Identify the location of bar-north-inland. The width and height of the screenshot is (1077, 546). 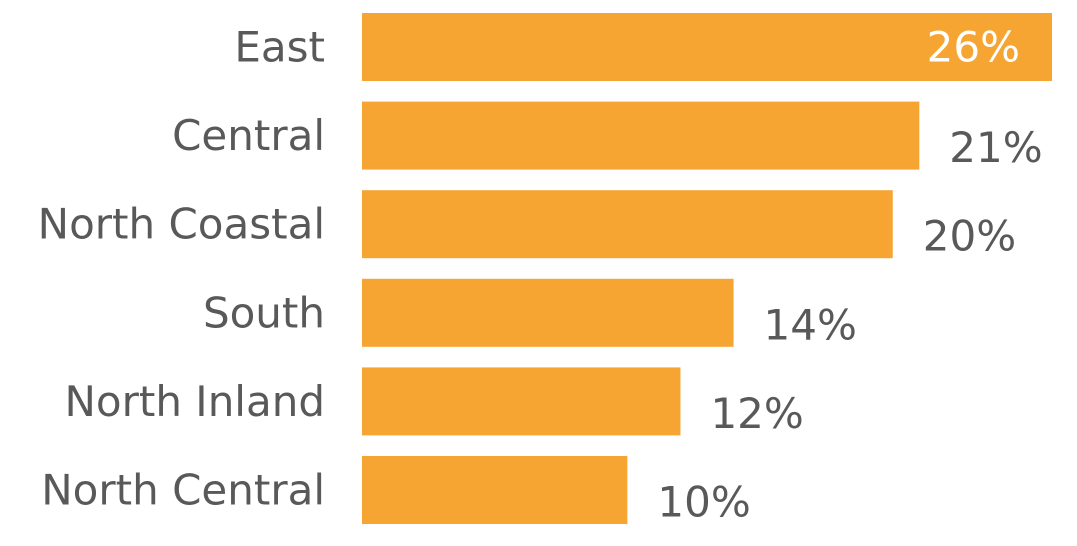
(521, 401).